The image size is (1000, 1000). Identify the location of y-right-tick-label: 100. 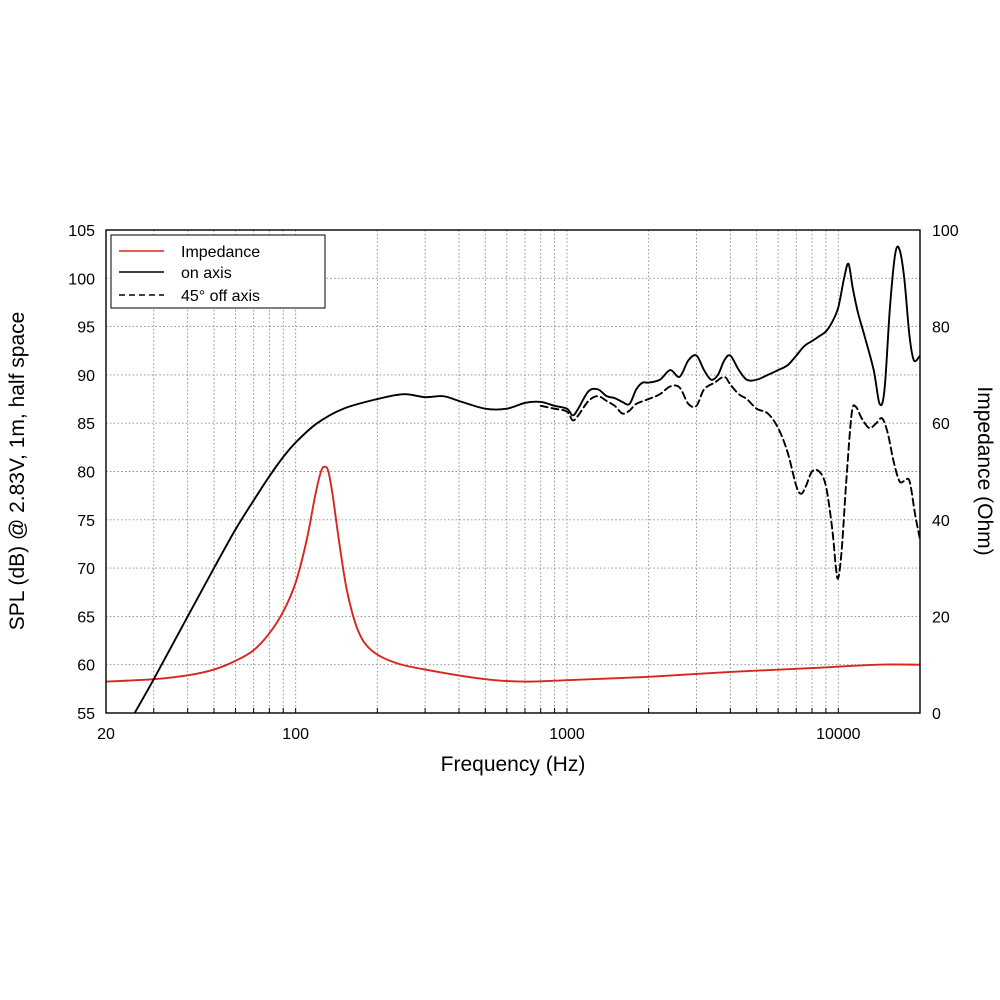
(945, 231).